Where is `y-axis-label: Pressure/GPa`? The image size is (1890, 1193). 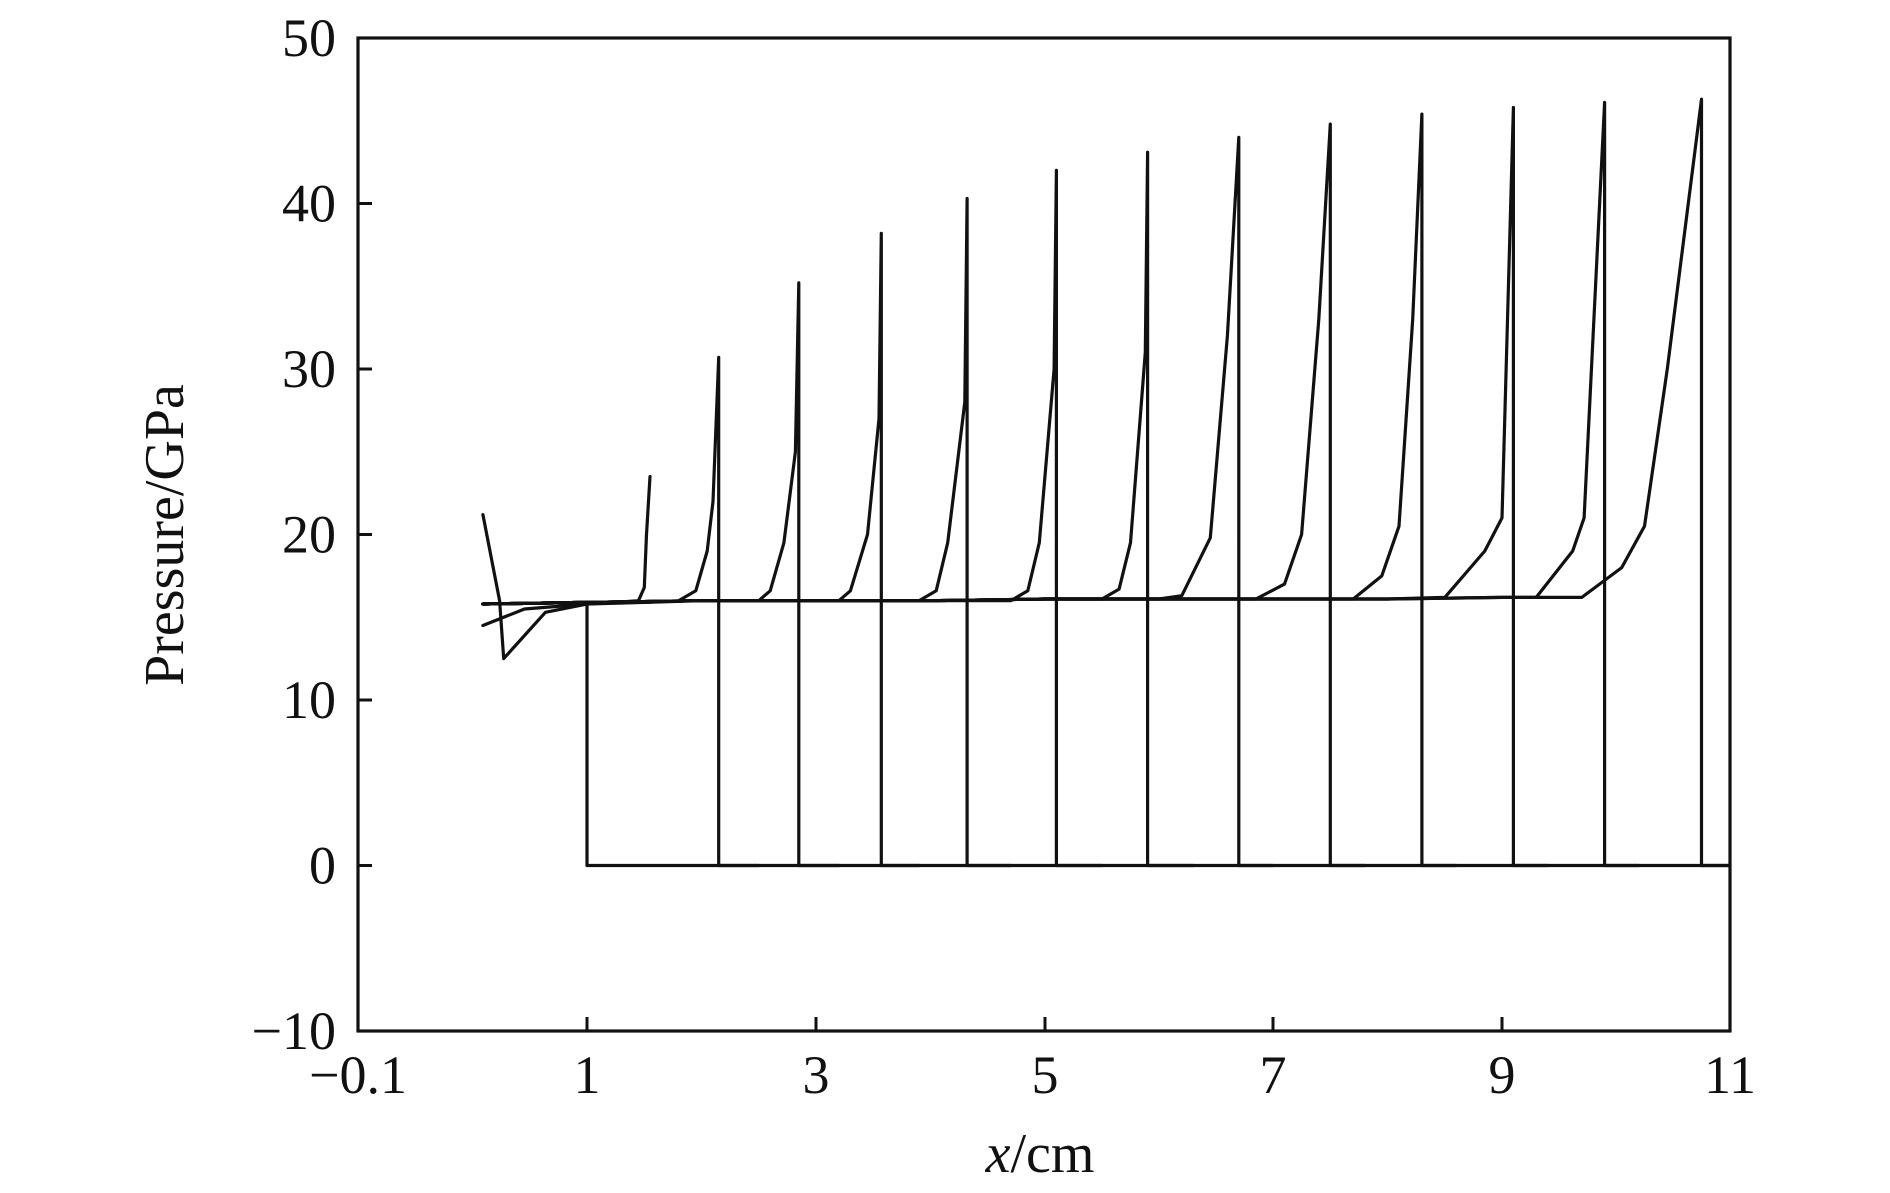 y-axis-label: Pressure/GPa is located at coordinates (165, 535).